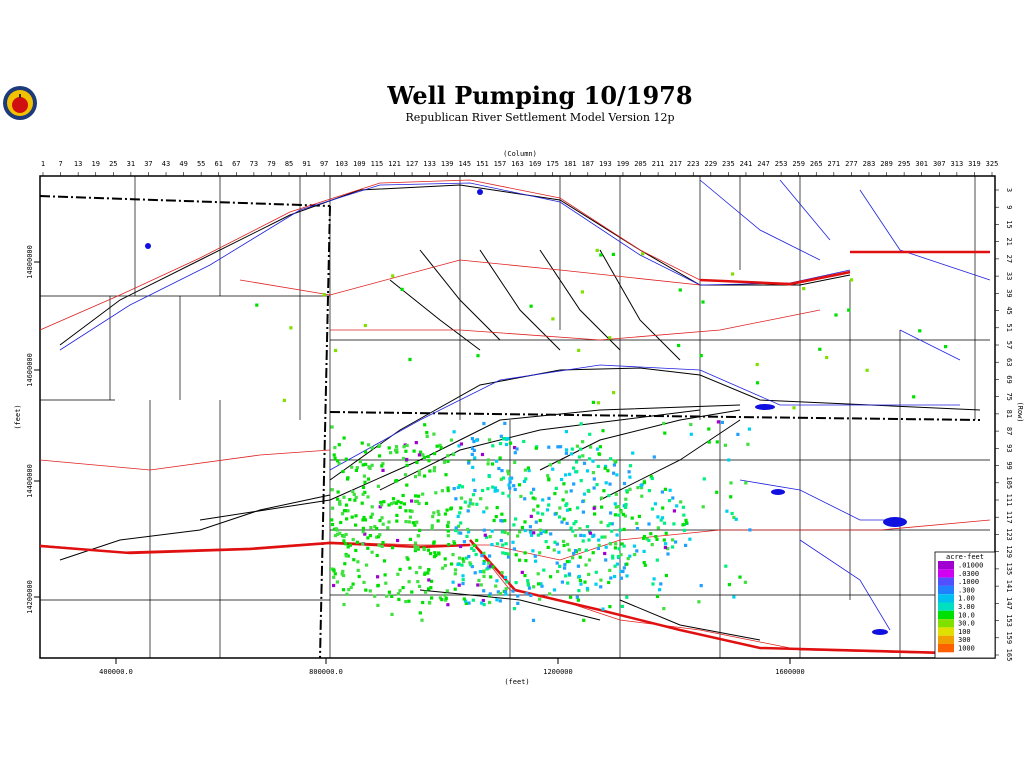 The width and height of the screenshot is (1024, 768). Describe the element at coordinates (30, 370) in the screenshot. I see `y-tick-label: 14600000` at that location.